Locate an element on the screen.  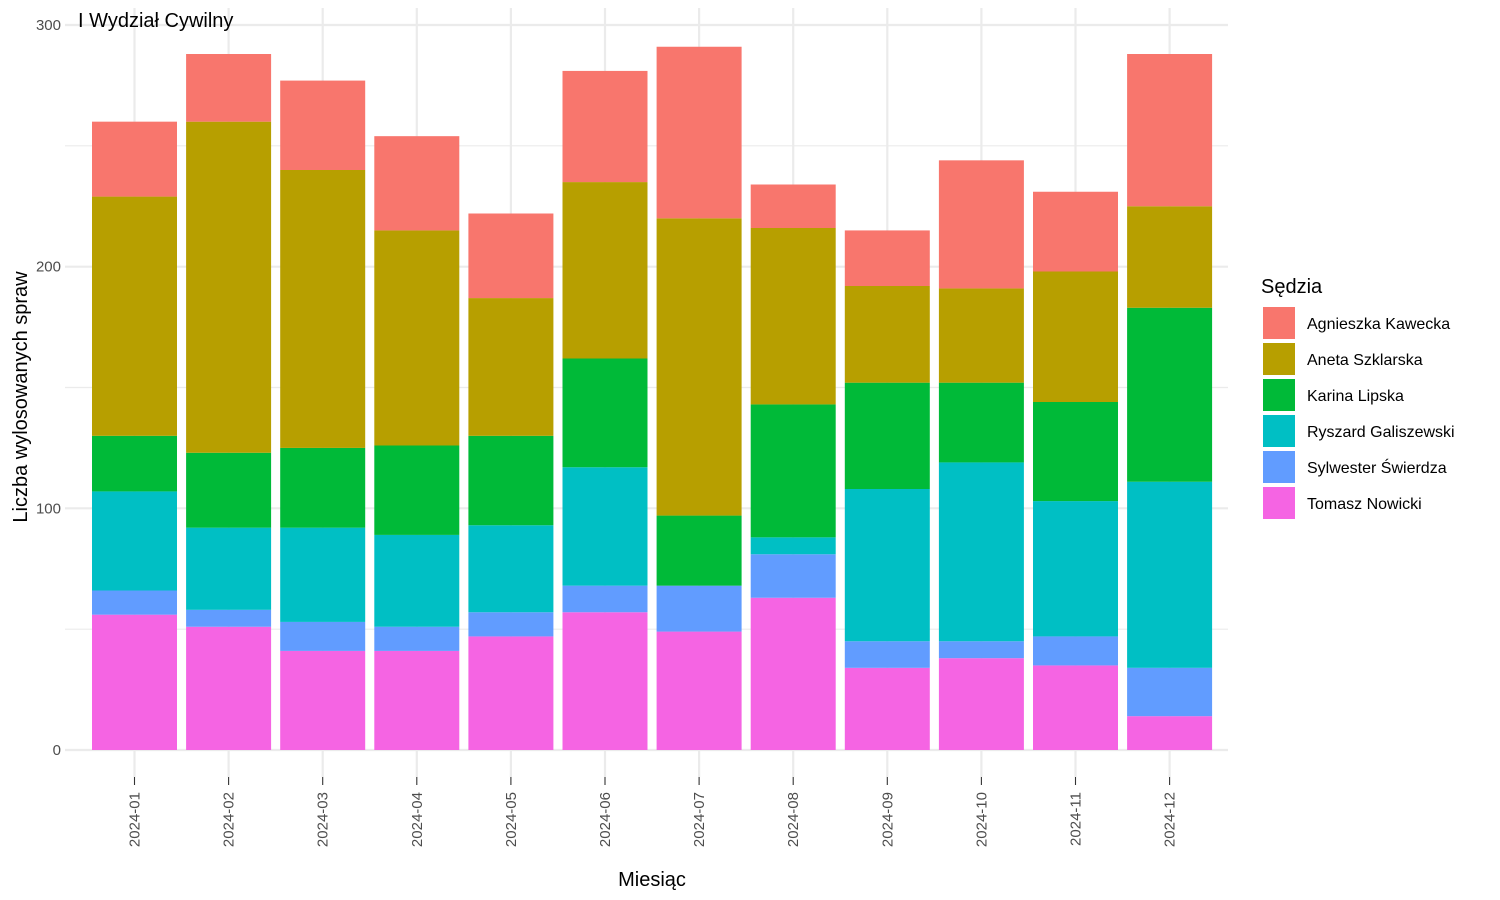
x-tick-label: 2024-06 is located at coordinates (605, 819).